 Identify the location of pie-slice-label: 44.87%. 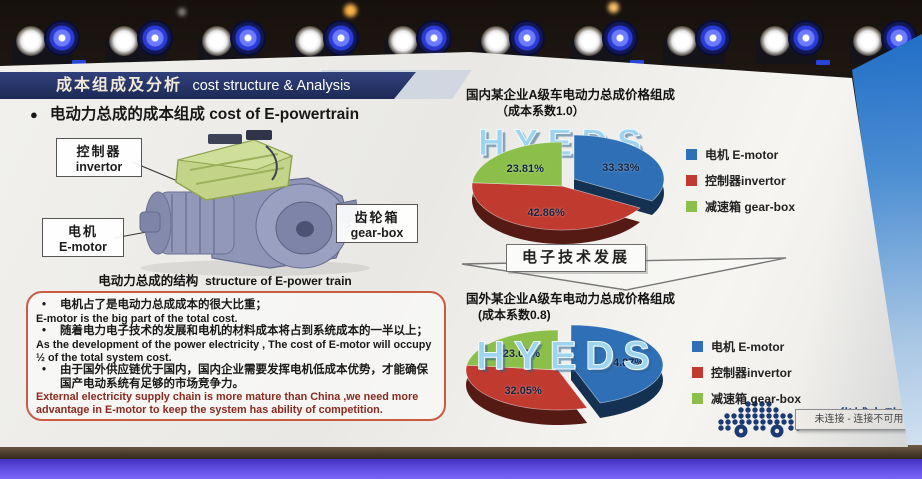
(625, 363).